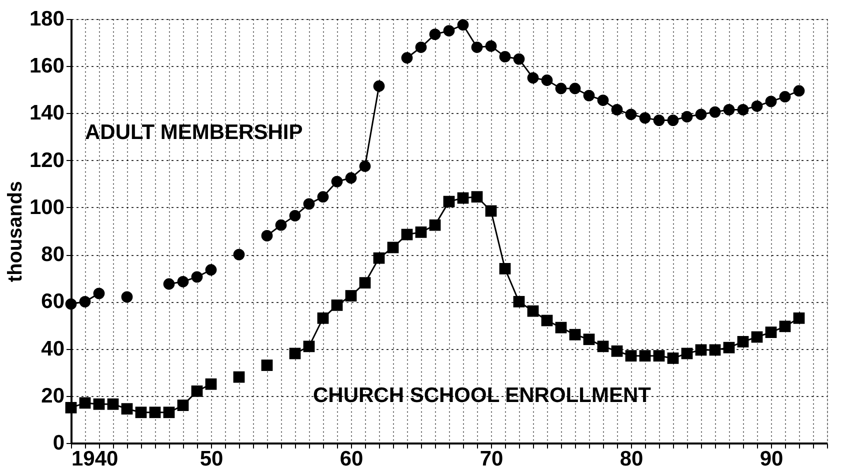 Image resolution: width=859 pixels, height=475 pixels. What do you see at coordinates (632, 459) in the screenshot?
I see `x-tick-label: 80` at bounding box center [632, 459].